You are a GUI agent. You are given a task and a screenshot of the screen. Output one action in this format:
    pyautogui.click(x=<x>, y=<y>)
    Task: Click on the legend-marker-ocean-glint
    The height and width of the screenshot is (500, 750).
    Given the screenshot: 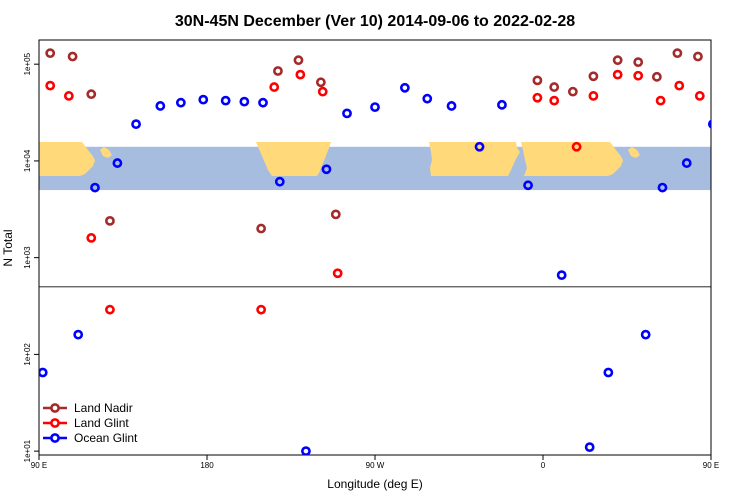 What is the action you would take?
    pyautogui.click(x=55, y=438)
    